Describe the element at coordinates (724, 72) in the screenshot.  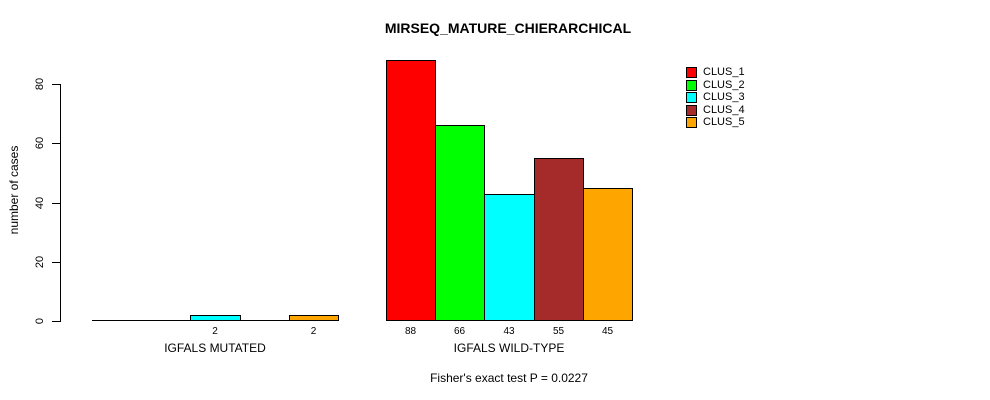
I see `legend-label: CLUS_1` at that location.